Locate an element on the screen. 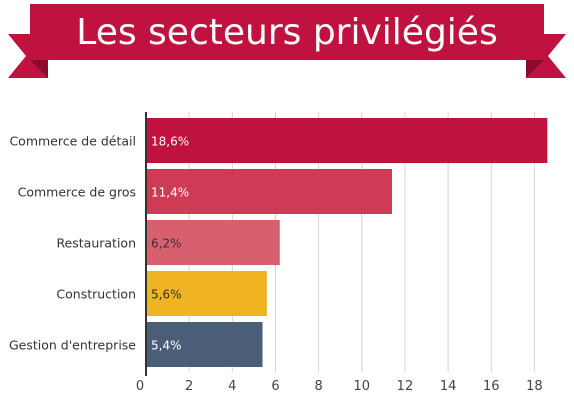 This screenshot has width=574, height=409. category-label: Gestion d'entreprise is located at coordinates (72, 345).